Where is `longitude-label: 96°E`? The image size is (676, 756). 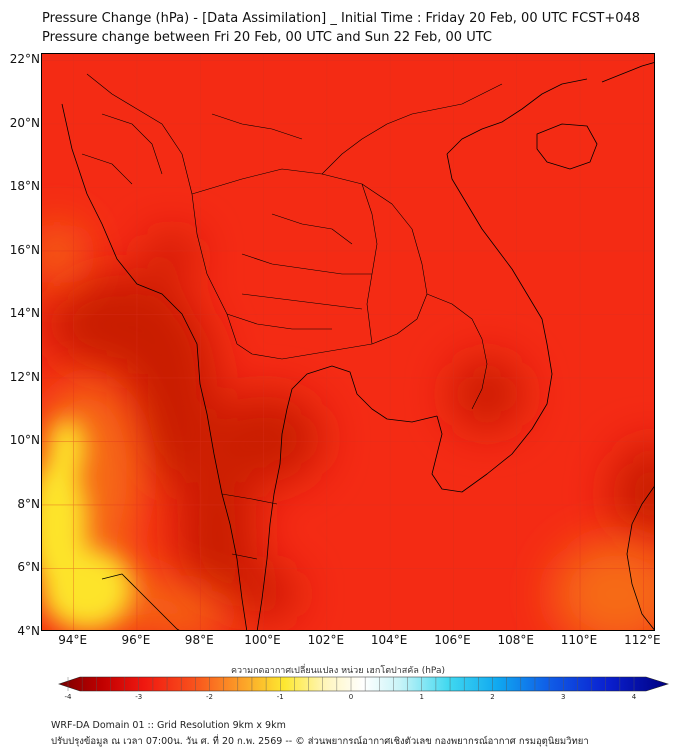
longitude-label: 96°E is located at coordinates (136, 640).